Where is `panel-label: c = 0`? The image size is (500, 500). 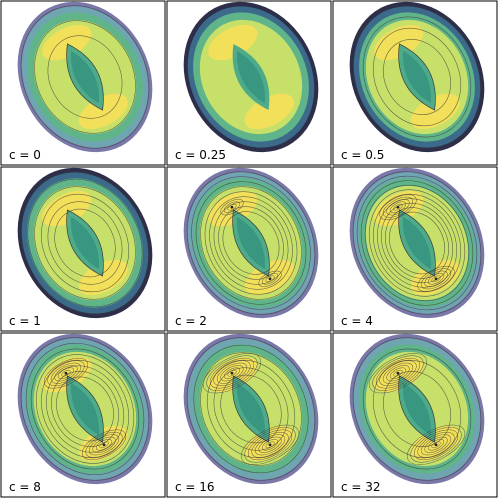 panel-label: c = 0 is located at coordinates (25, 155).